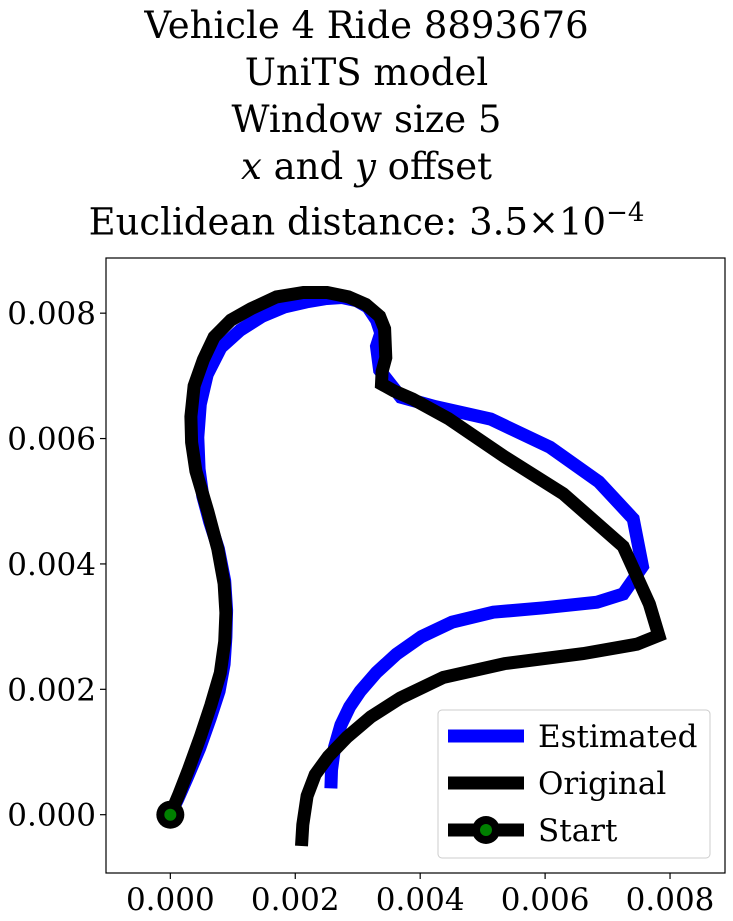  Describe the element at coordinates (625, 213) in the screenshot. I see `title-distance-exponent: −4` at that location.